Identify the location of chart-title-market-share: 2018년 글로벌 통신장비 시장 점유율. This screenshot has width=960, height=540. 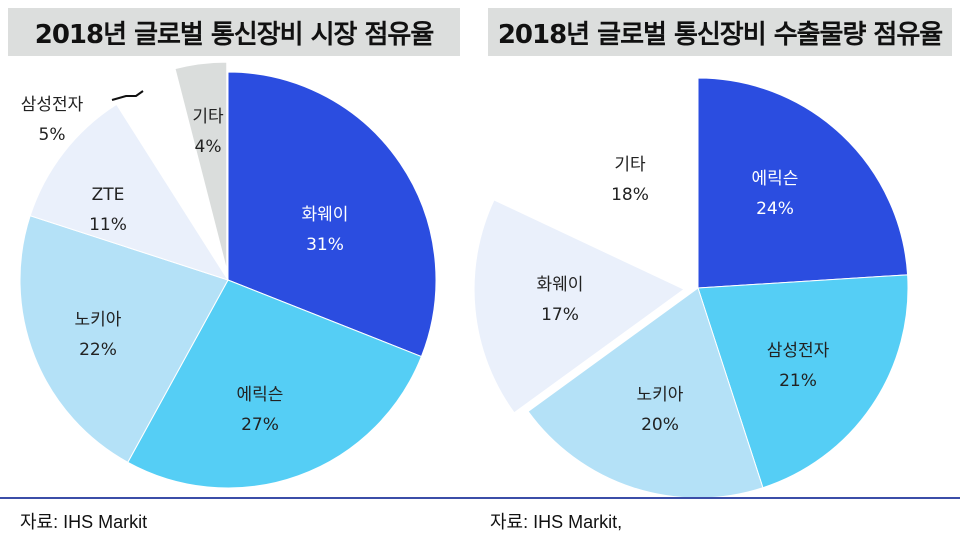
(234, 32).